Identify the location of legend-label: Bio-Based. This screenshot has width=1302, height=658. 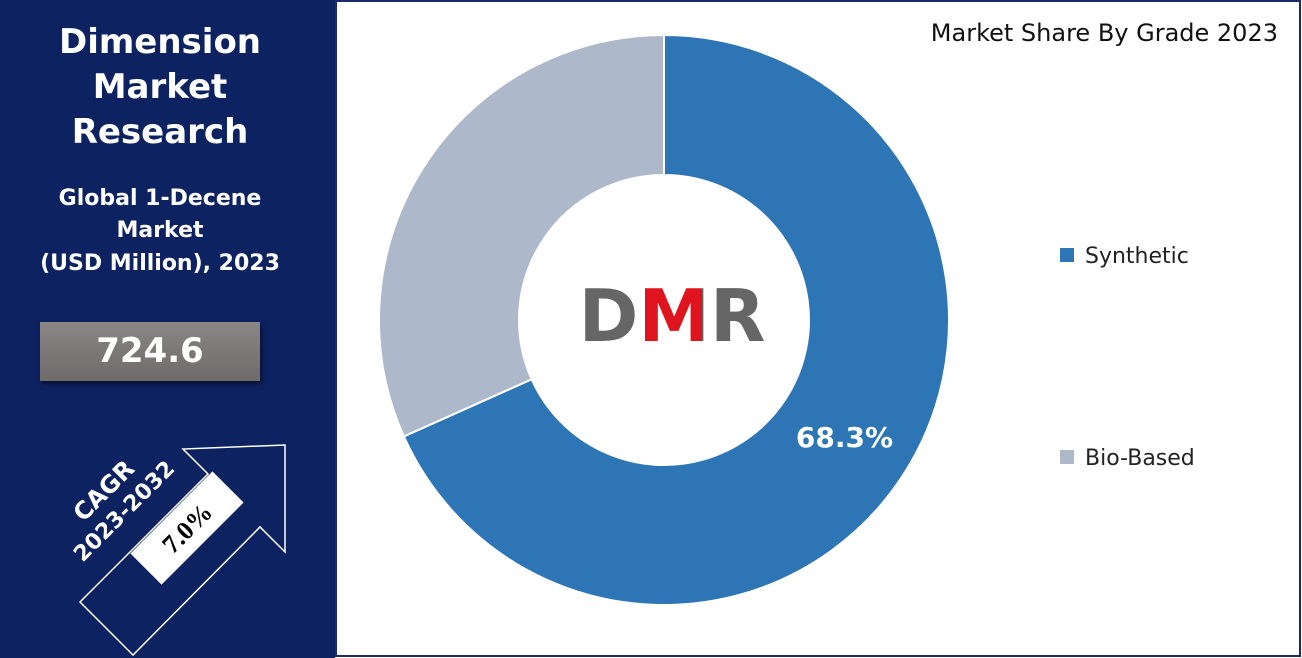
(1140, 458).